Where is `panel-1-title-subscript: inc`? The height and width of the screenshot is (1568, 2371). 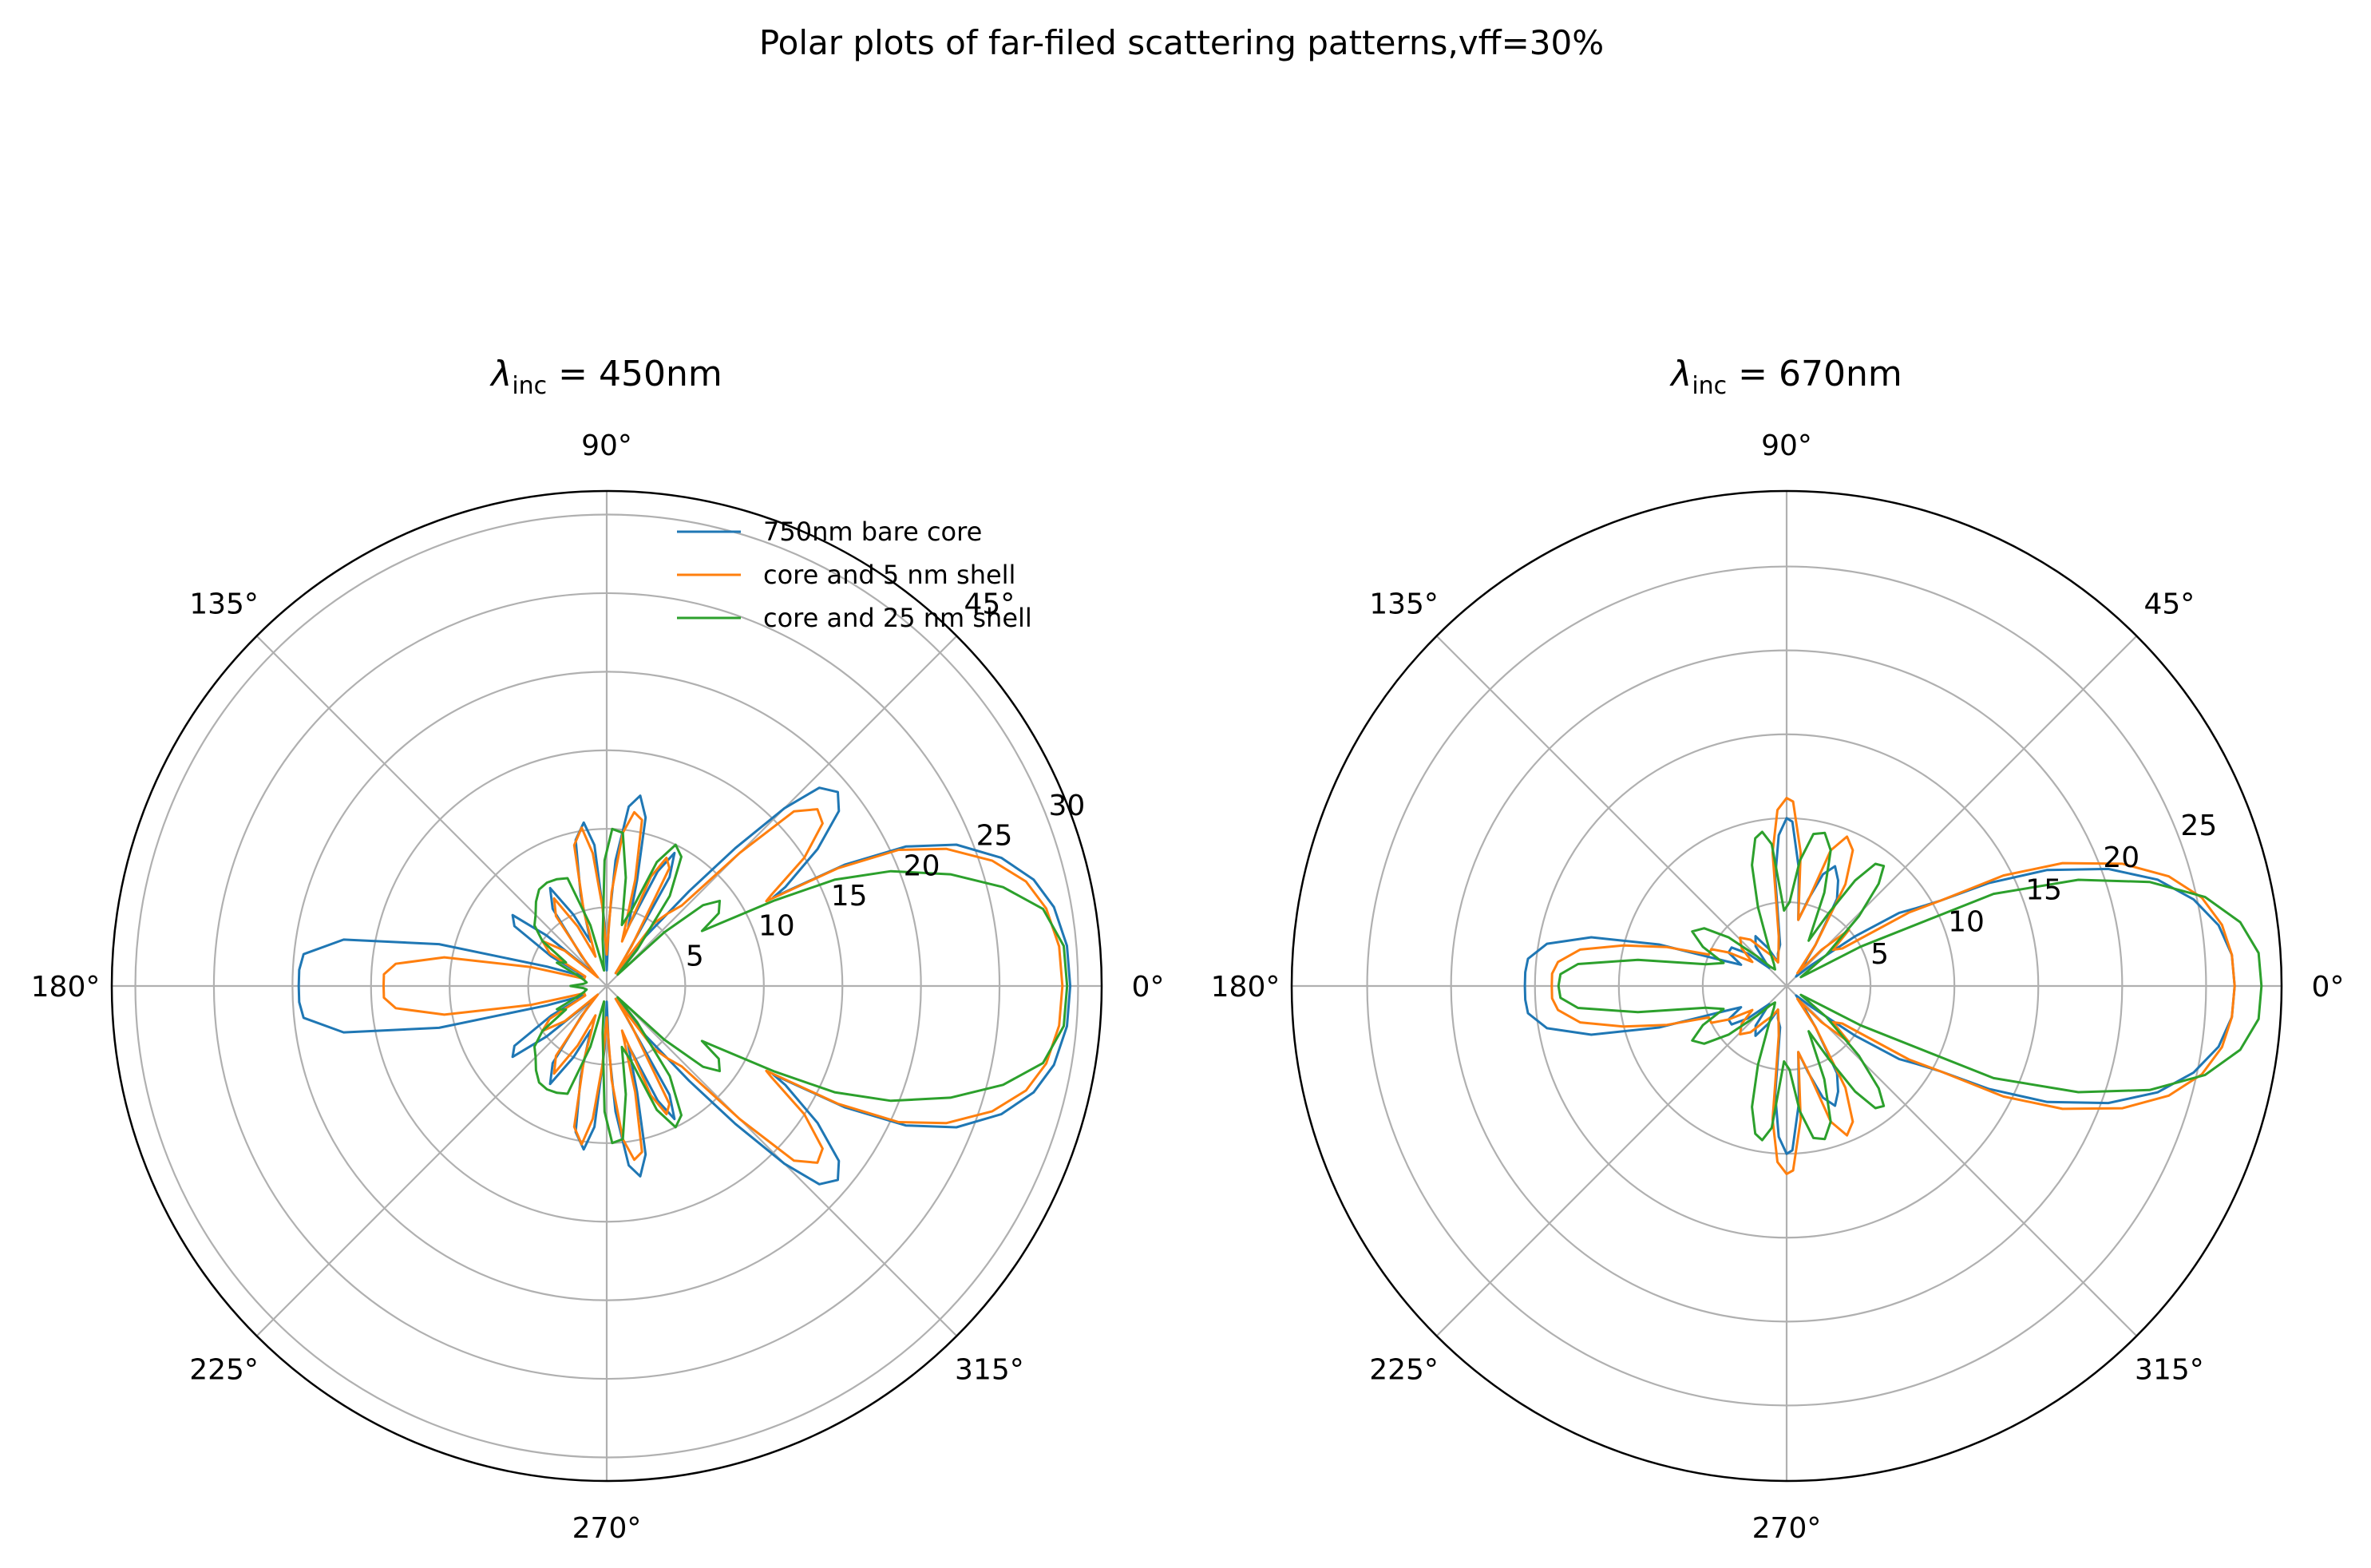 panel-1-title-subscript: inc is located at coordinates (529, 386).